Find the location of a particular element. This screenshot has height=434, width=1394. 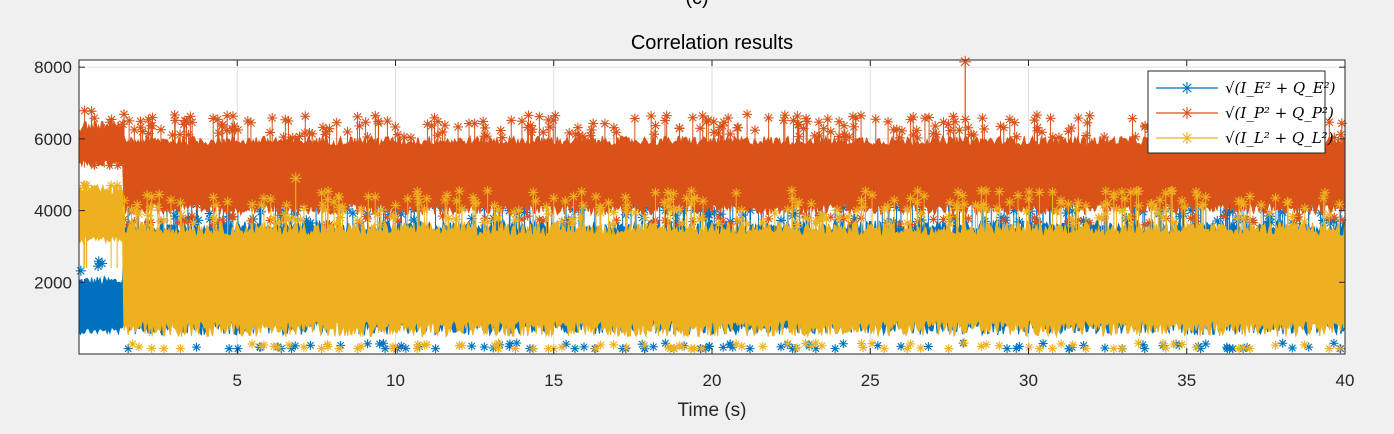

x-tick-label: 5 is located at coordinates (237, 380).